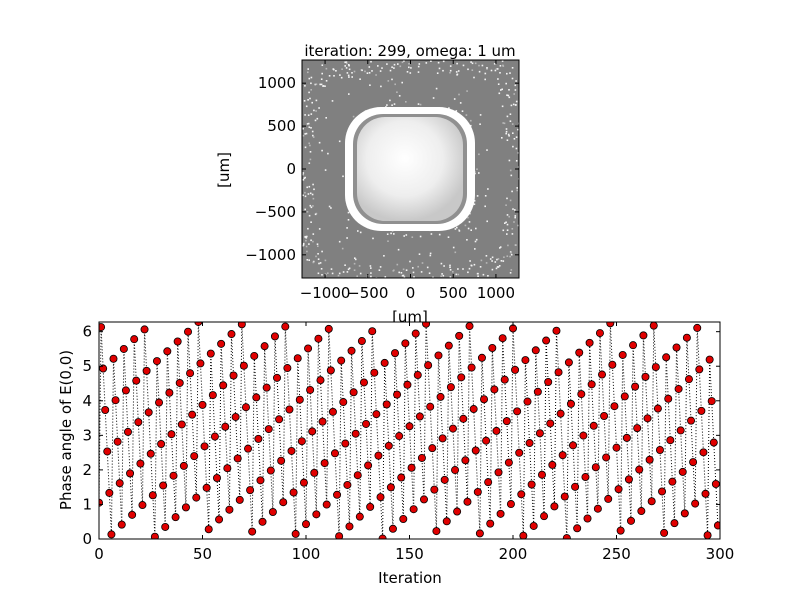 This screenshot has width=800, height=600. What do you see at coordinates (720, 554) in the screenshot?
I see `phase-x-tick-label: 300` at bounding box center [720, 554].